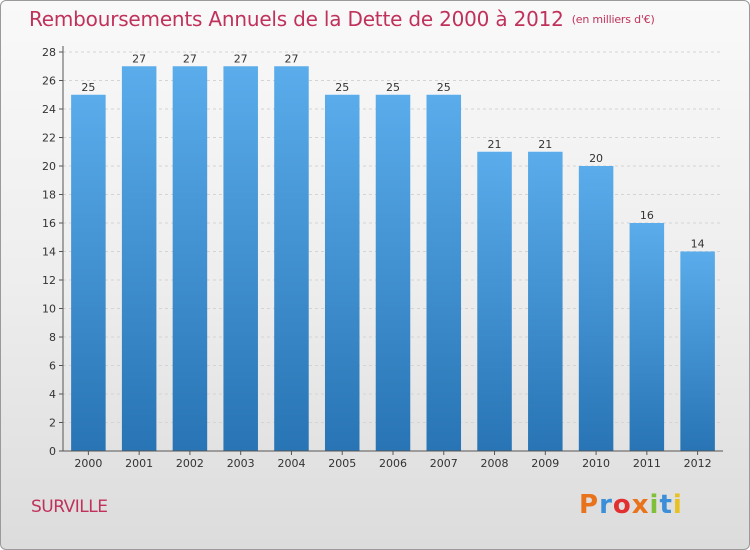 This screenshot has height=550, width=750. Describe the element at coordinates (698, 244) in the screenshot. I see `data-label: 14` at that location.